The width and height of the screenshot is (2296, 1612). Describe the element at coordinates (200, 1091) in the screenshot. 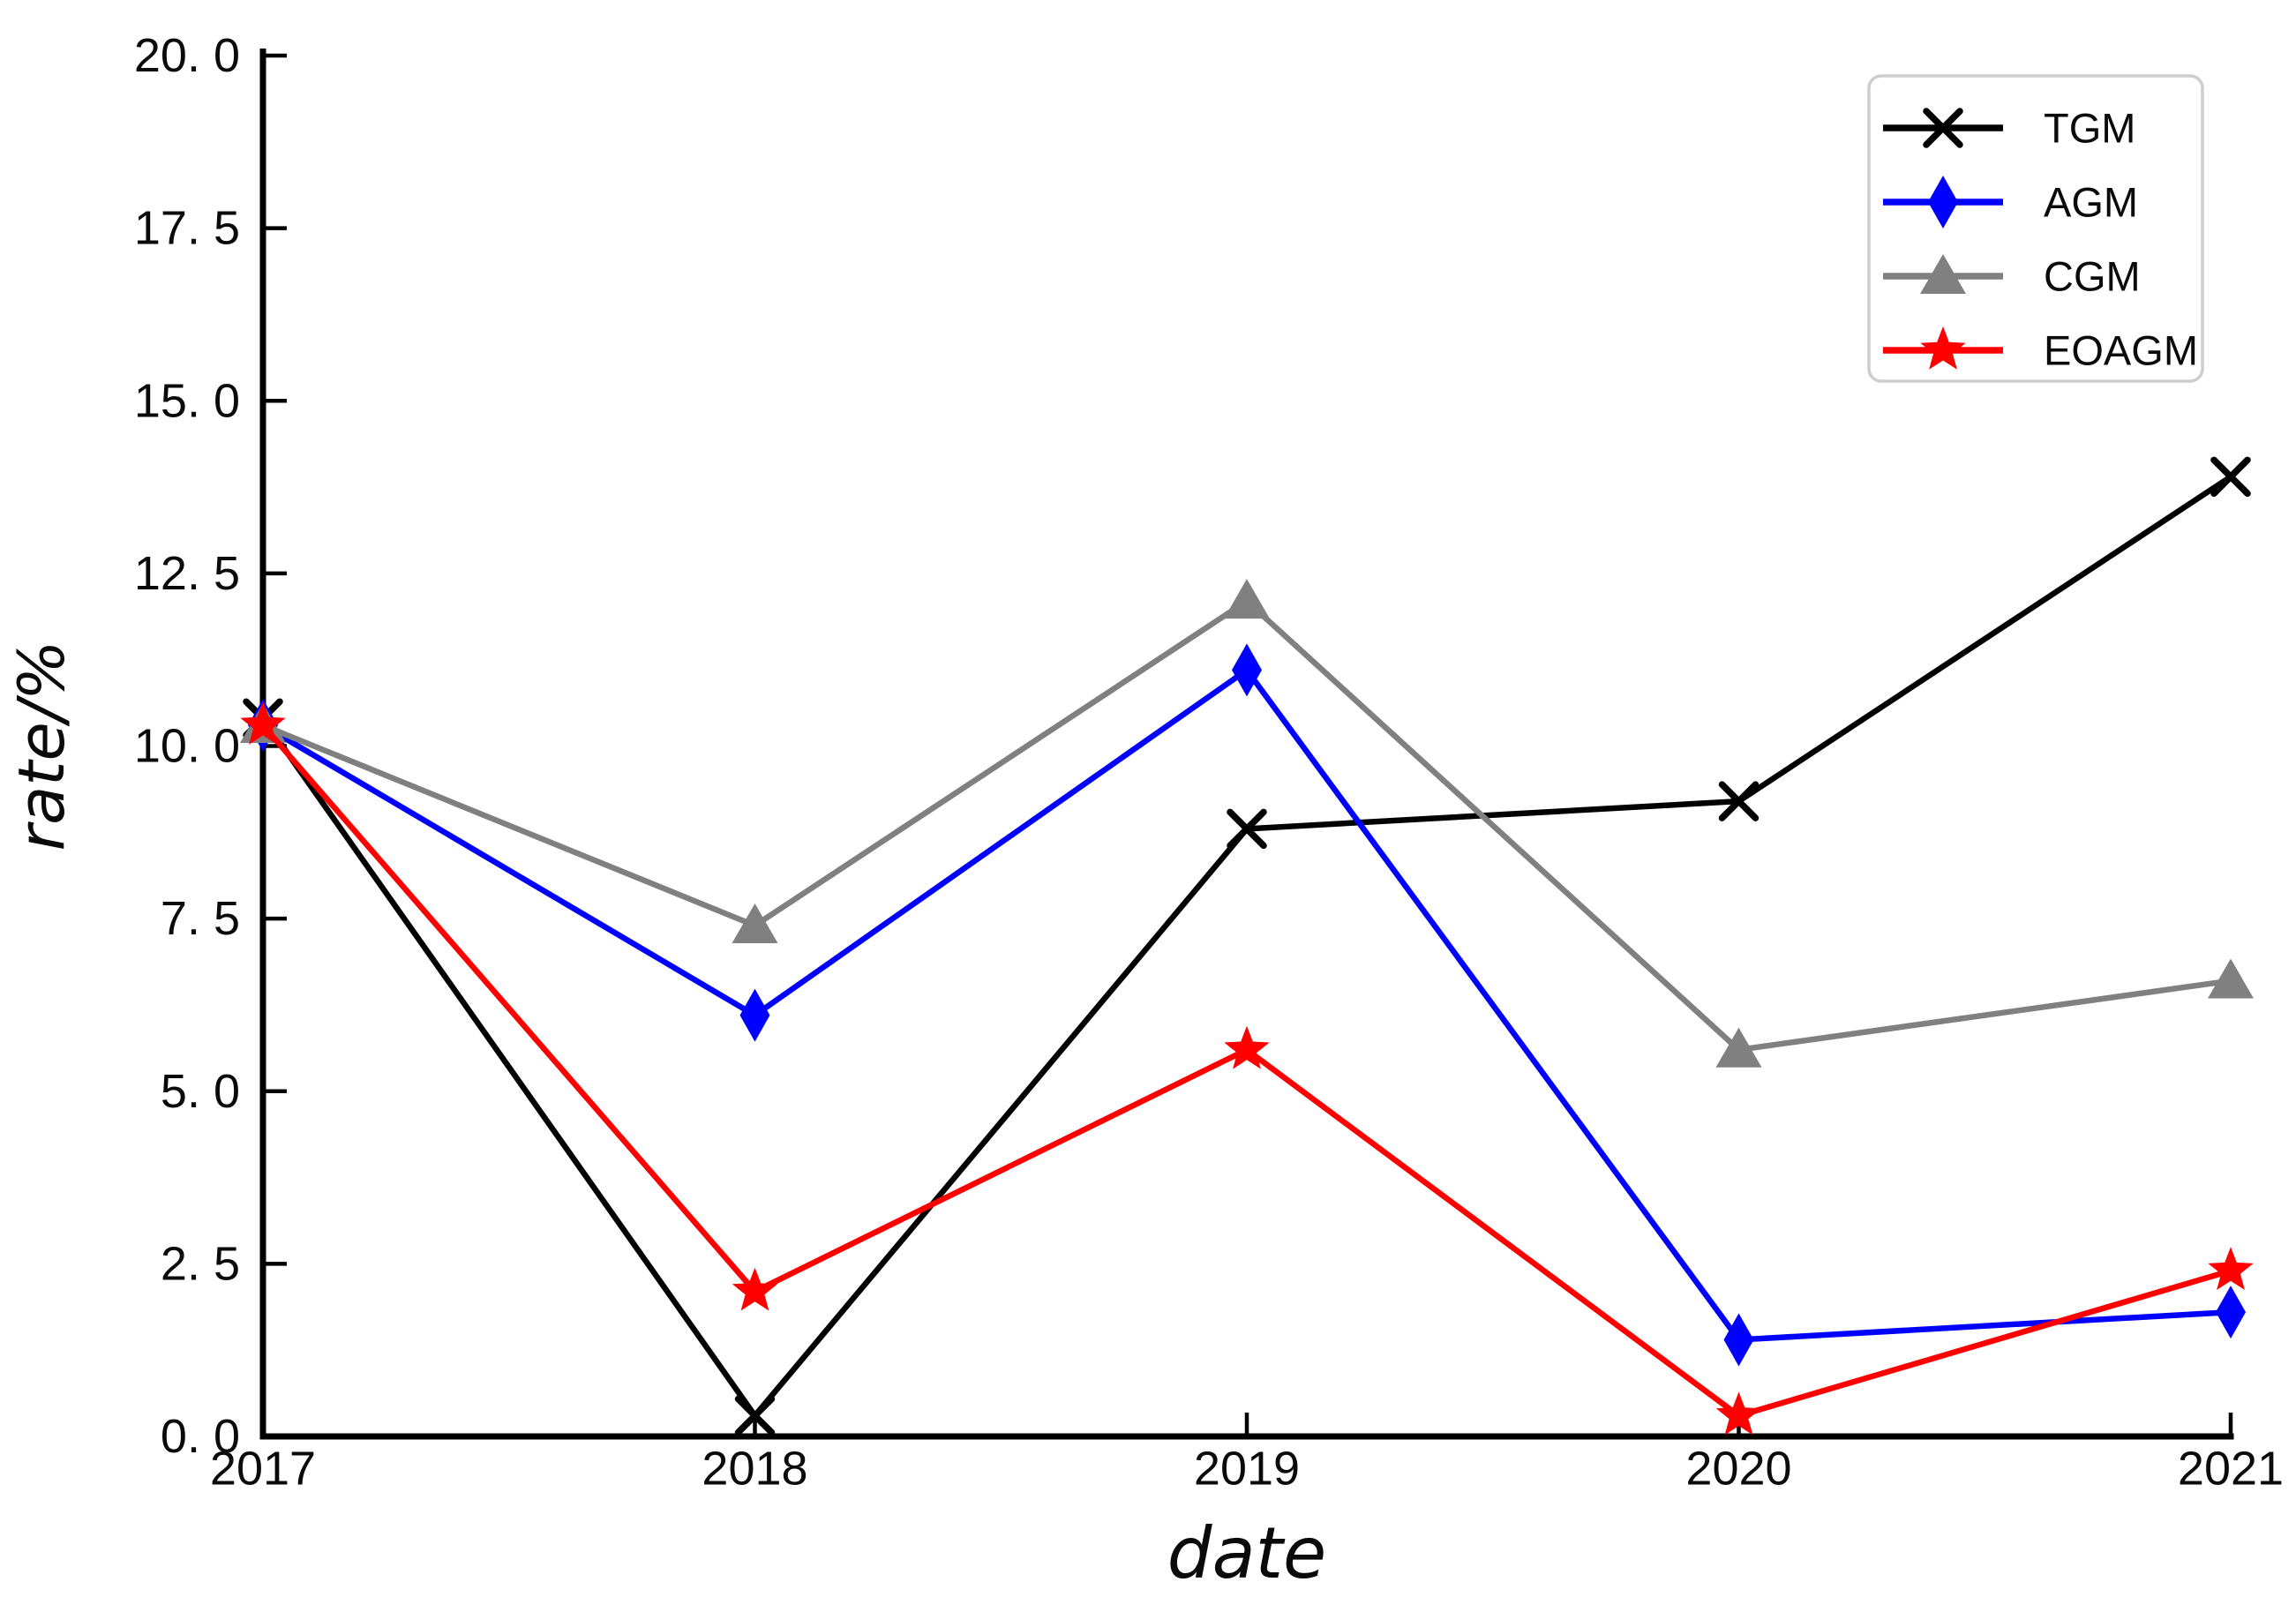

I see `y-tick-label: 5. 0` at that location.